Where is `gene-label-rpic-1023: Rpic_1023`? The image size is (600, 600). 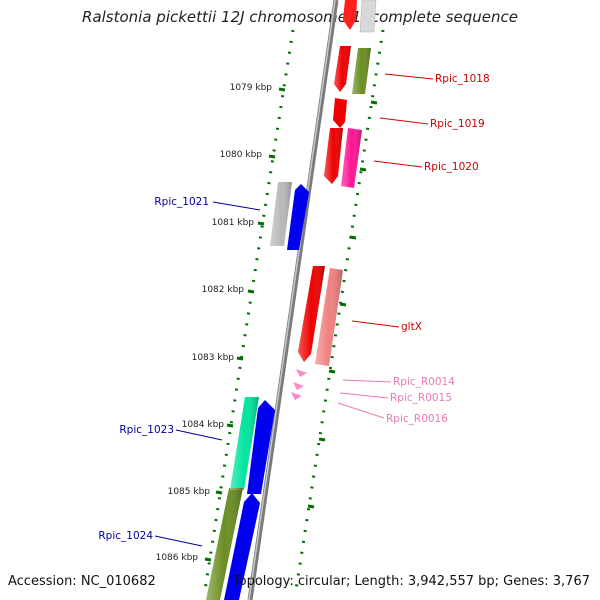 gene-label-rpic-1023: Rpic_1023 is located at coordinates (146, 430).